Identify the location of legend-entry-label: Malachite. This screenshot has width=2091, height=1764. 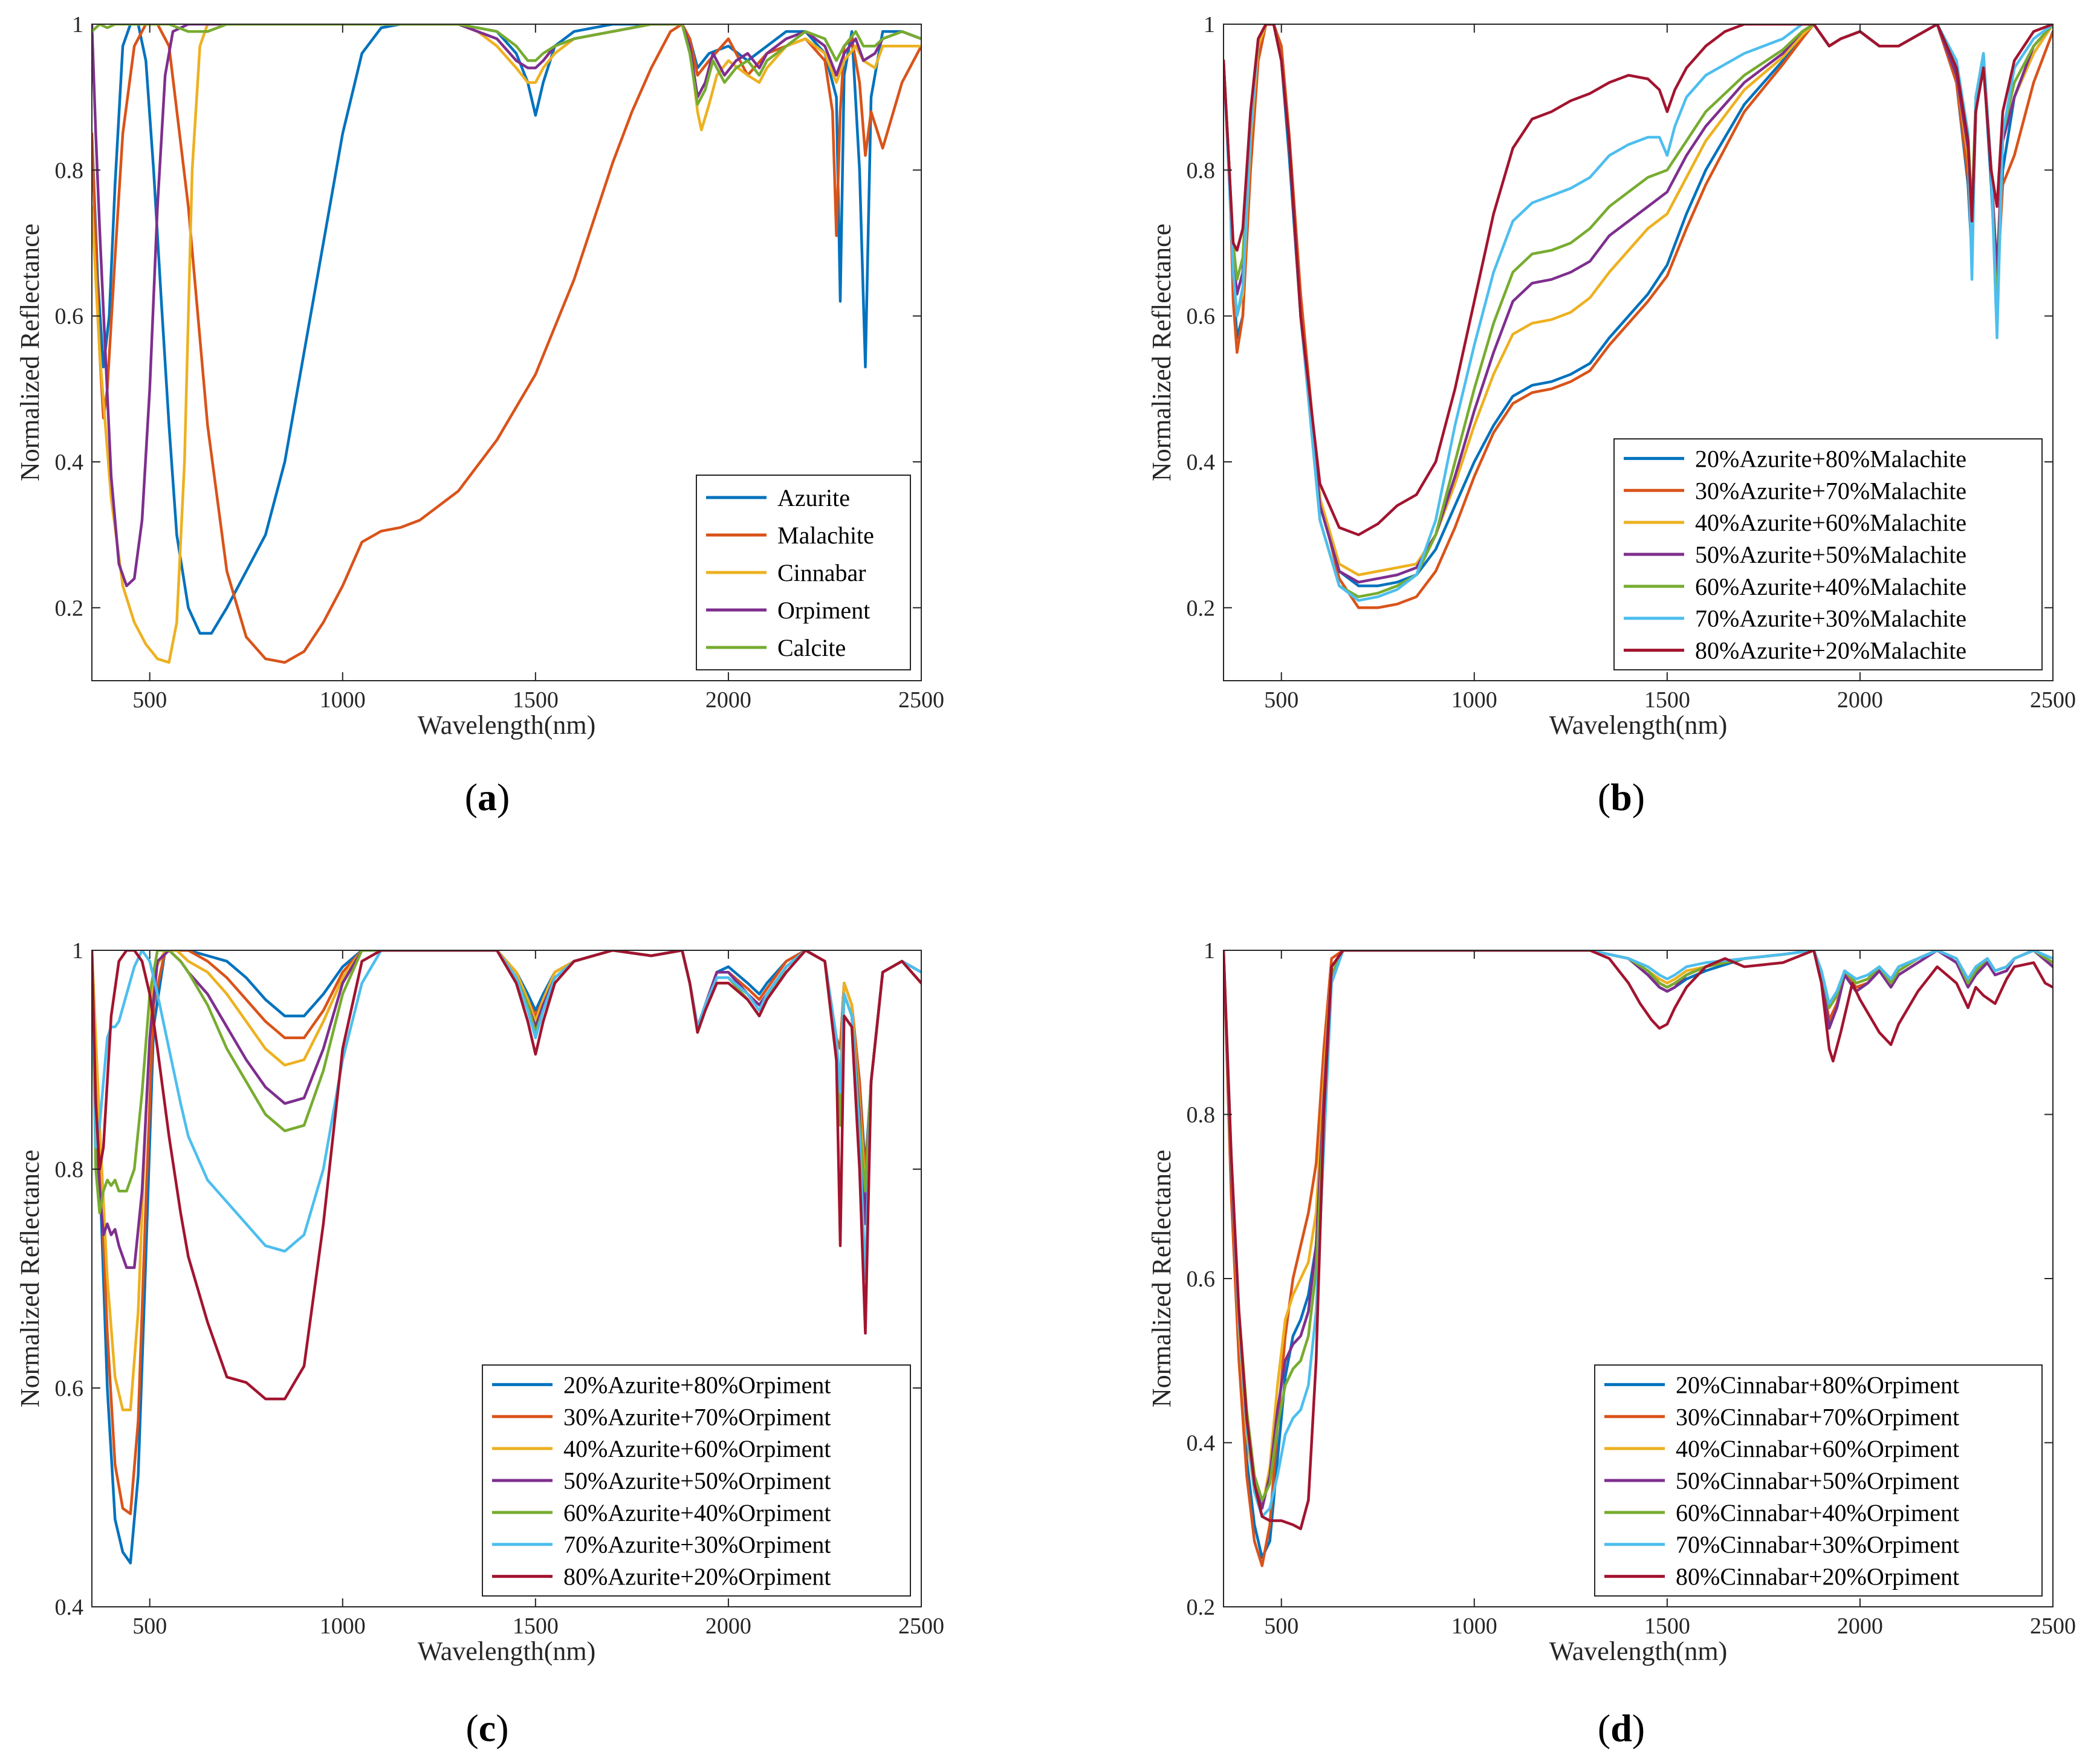
(825, 535).